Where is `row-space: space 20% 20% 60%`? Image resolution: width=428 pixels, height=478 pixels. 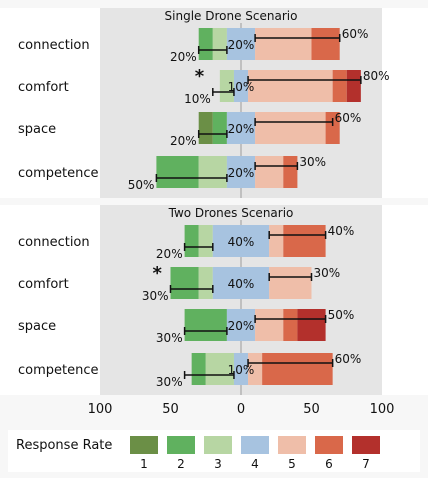
row-space: space 20% 20% 60% is located at coordinates (189, 129).